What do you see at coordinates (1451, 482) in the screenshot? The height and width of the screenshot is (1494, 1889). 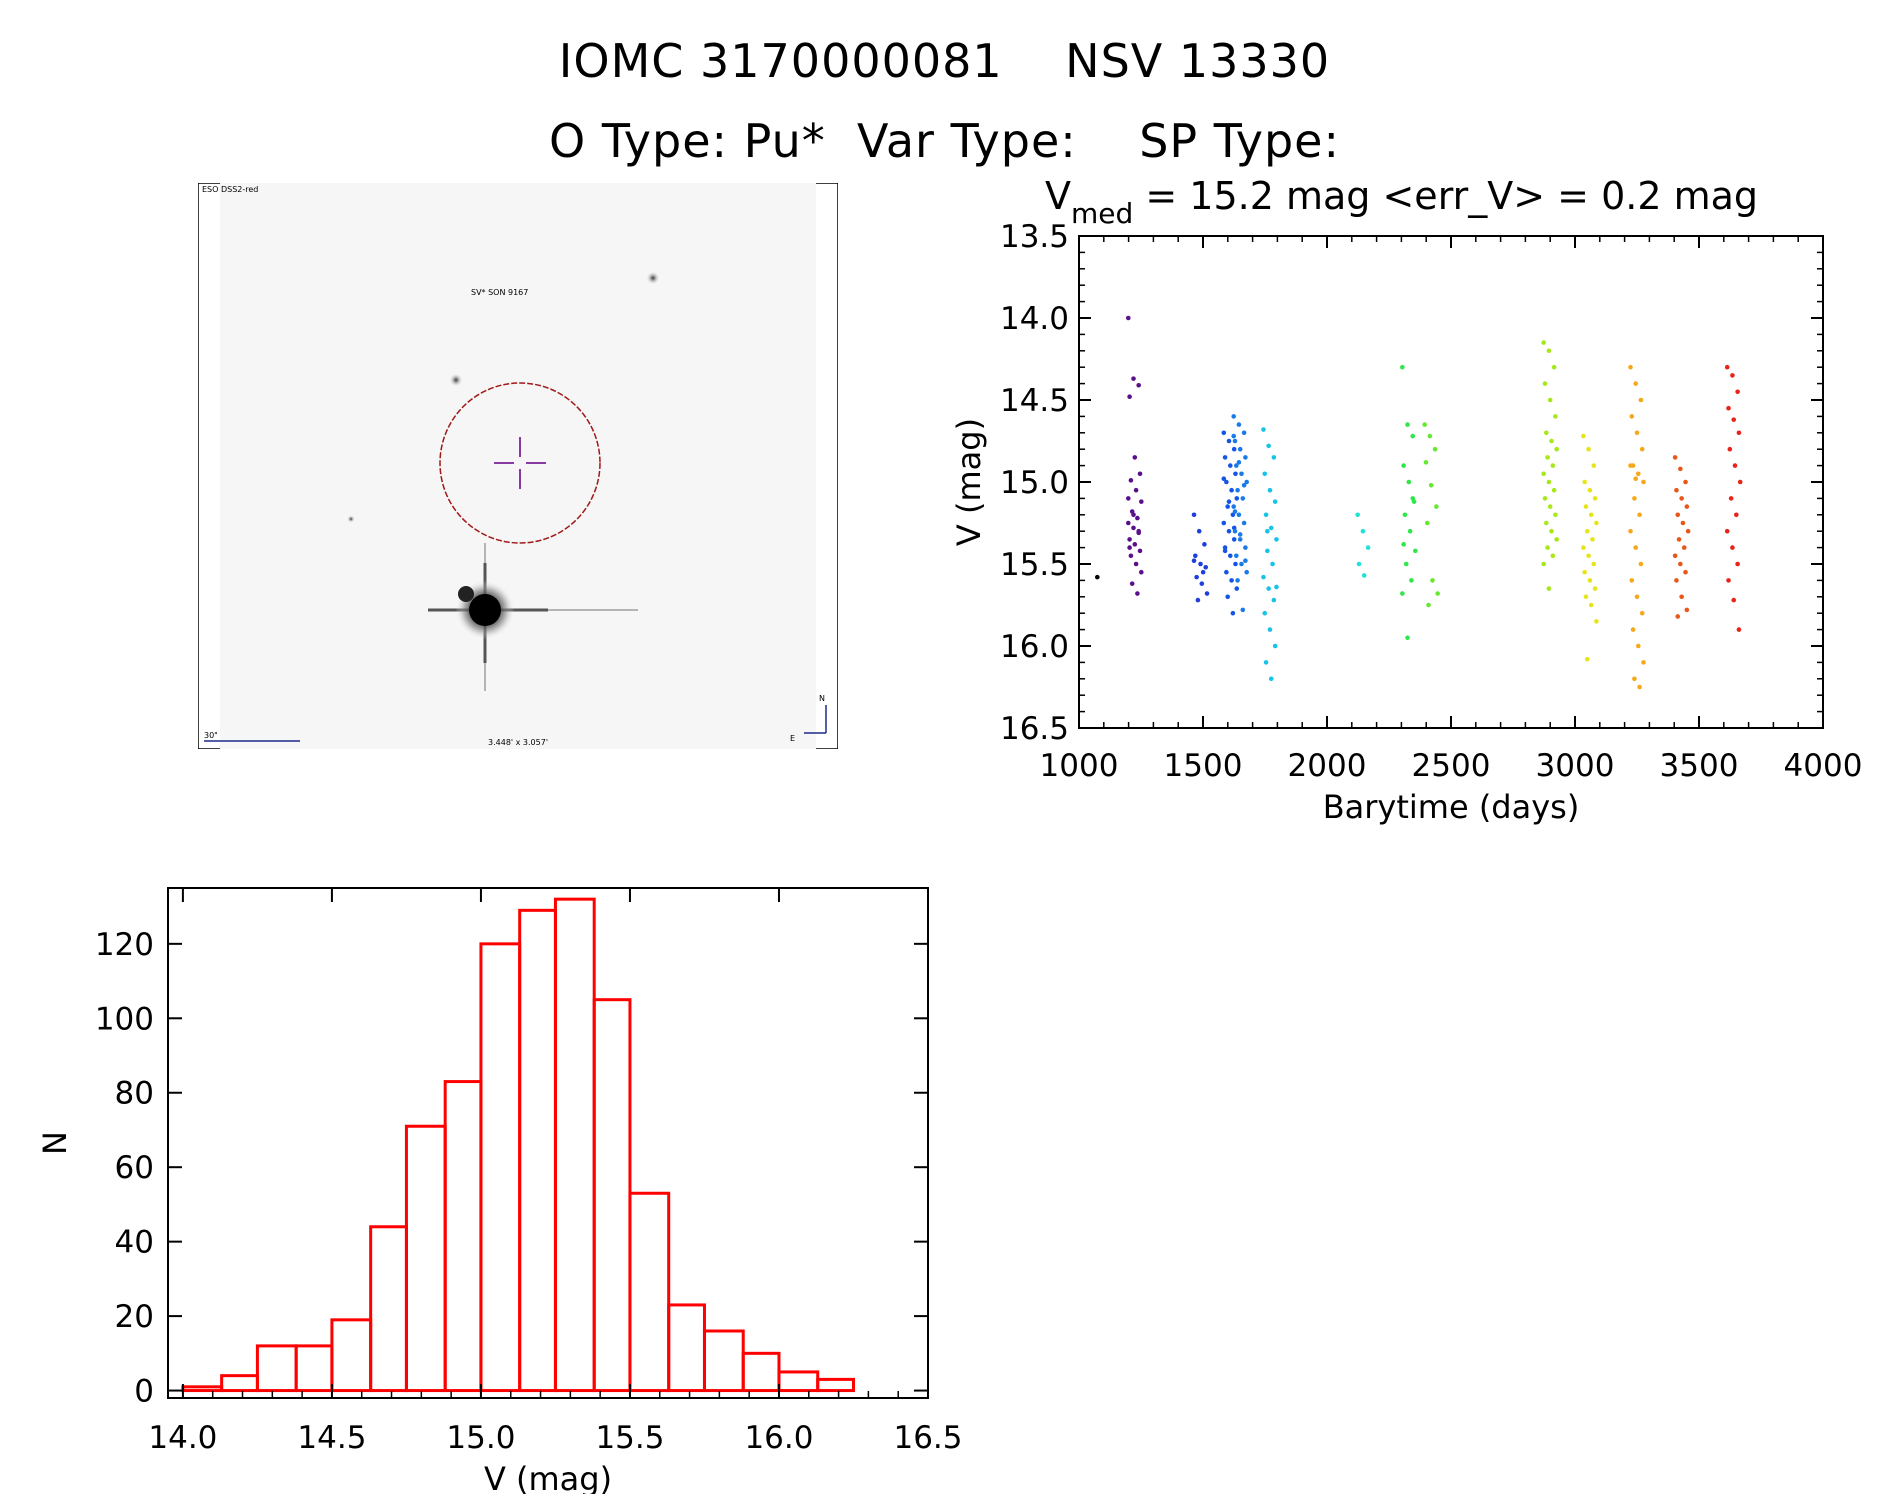 I see `plot-frame` at bounding box center [1451, 482].